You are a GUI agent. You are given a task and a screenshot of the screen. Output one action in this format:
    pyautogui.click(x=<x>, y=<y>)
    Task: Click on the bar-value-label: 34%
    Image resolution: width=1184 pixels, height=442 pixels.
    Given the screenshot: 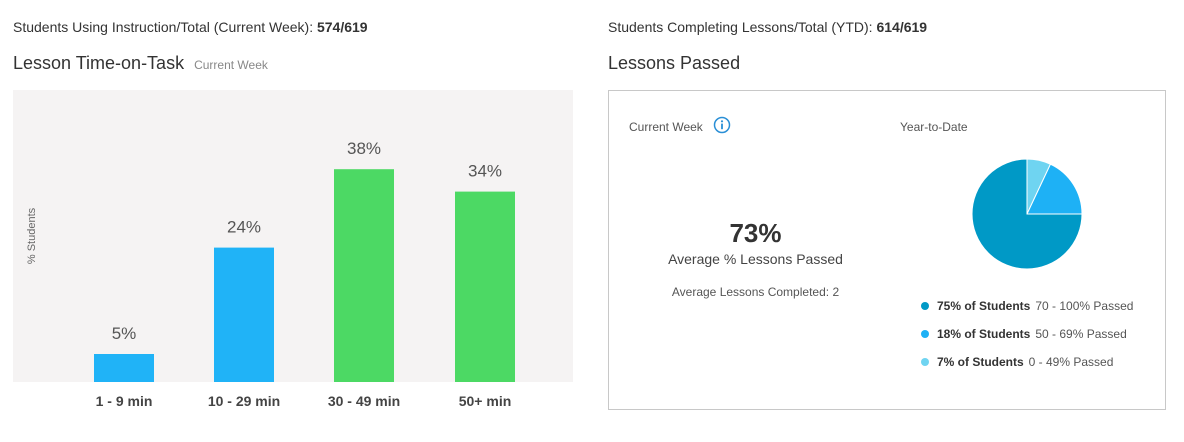 What is the action you would take?
    pyautogui.click(x=485, y=171)
    